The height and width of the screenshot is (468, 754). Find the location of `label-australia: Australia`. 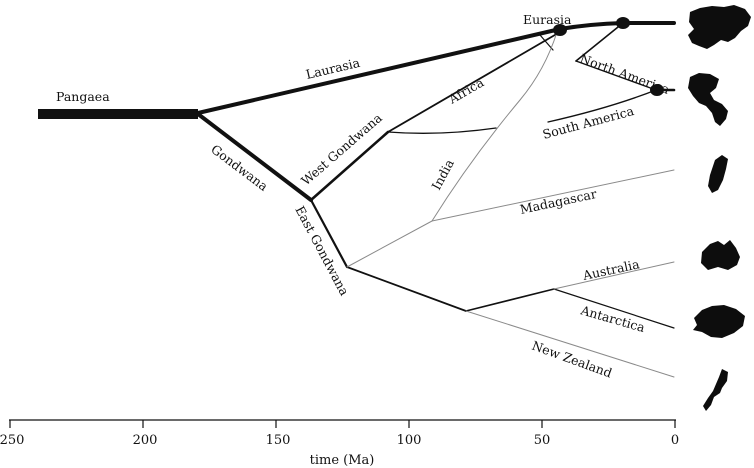

label-australia: Australia is located at coordinates (611, 269).